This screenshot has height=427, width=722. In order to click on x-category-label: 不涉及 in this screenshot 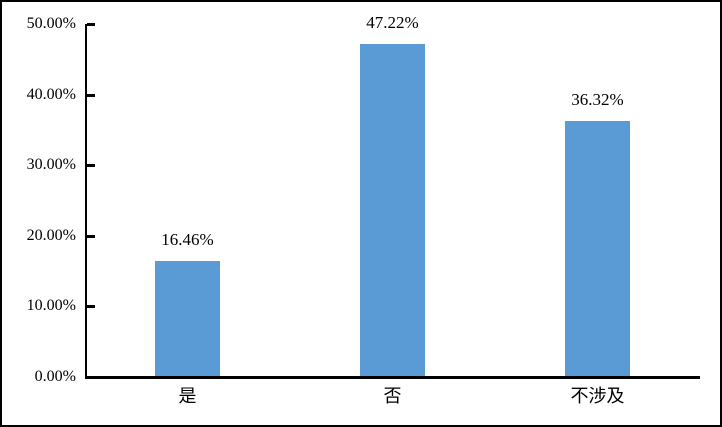, I will do `click(597, 396)`.